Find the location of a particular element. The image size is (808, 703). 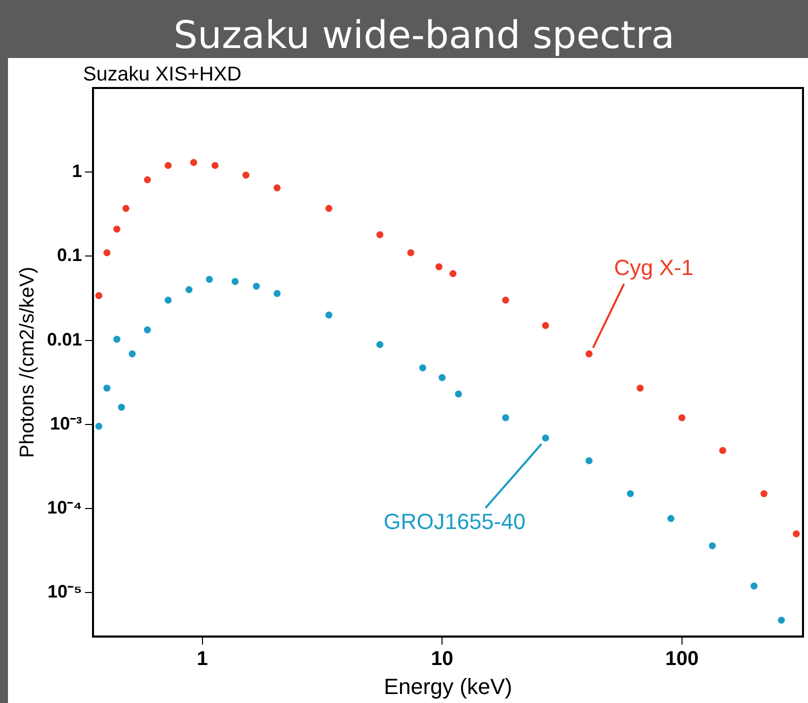

text: GROJ1655-40 is located at coordinates (455, 521).